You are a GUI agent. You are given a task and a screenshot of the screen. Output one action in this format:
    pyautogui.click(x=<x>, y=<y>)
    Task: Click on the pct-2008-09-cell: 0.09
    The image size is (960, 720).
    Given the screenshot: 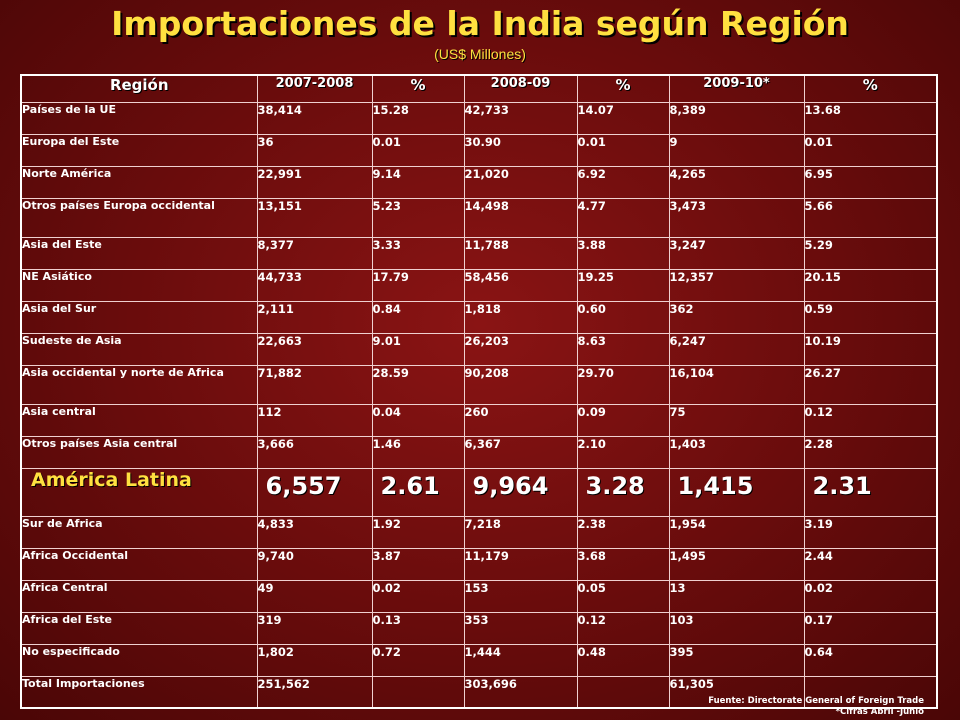 What is the action you would take?
    pyautogui.click(x=623, y=420)
    